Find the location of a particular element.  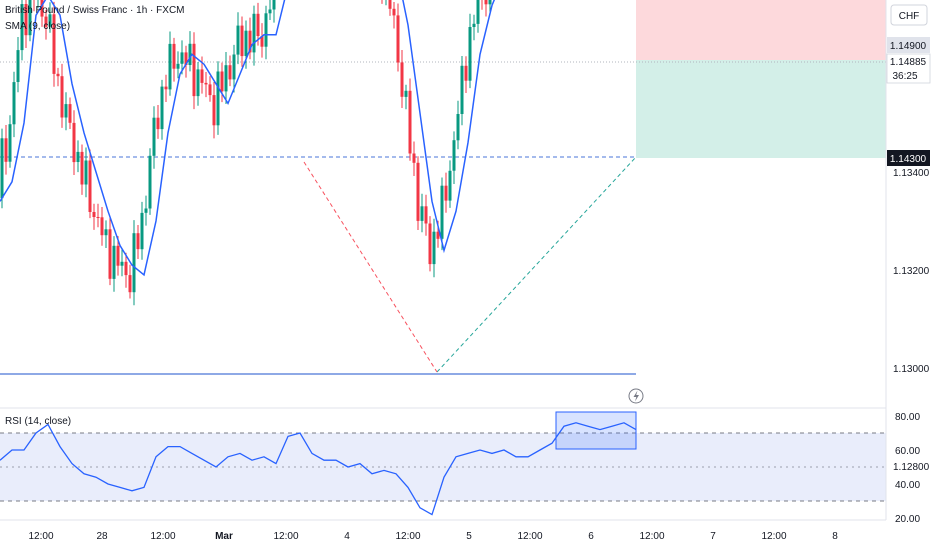

time-tick-label: 7 is located at coordinates (713, 536).